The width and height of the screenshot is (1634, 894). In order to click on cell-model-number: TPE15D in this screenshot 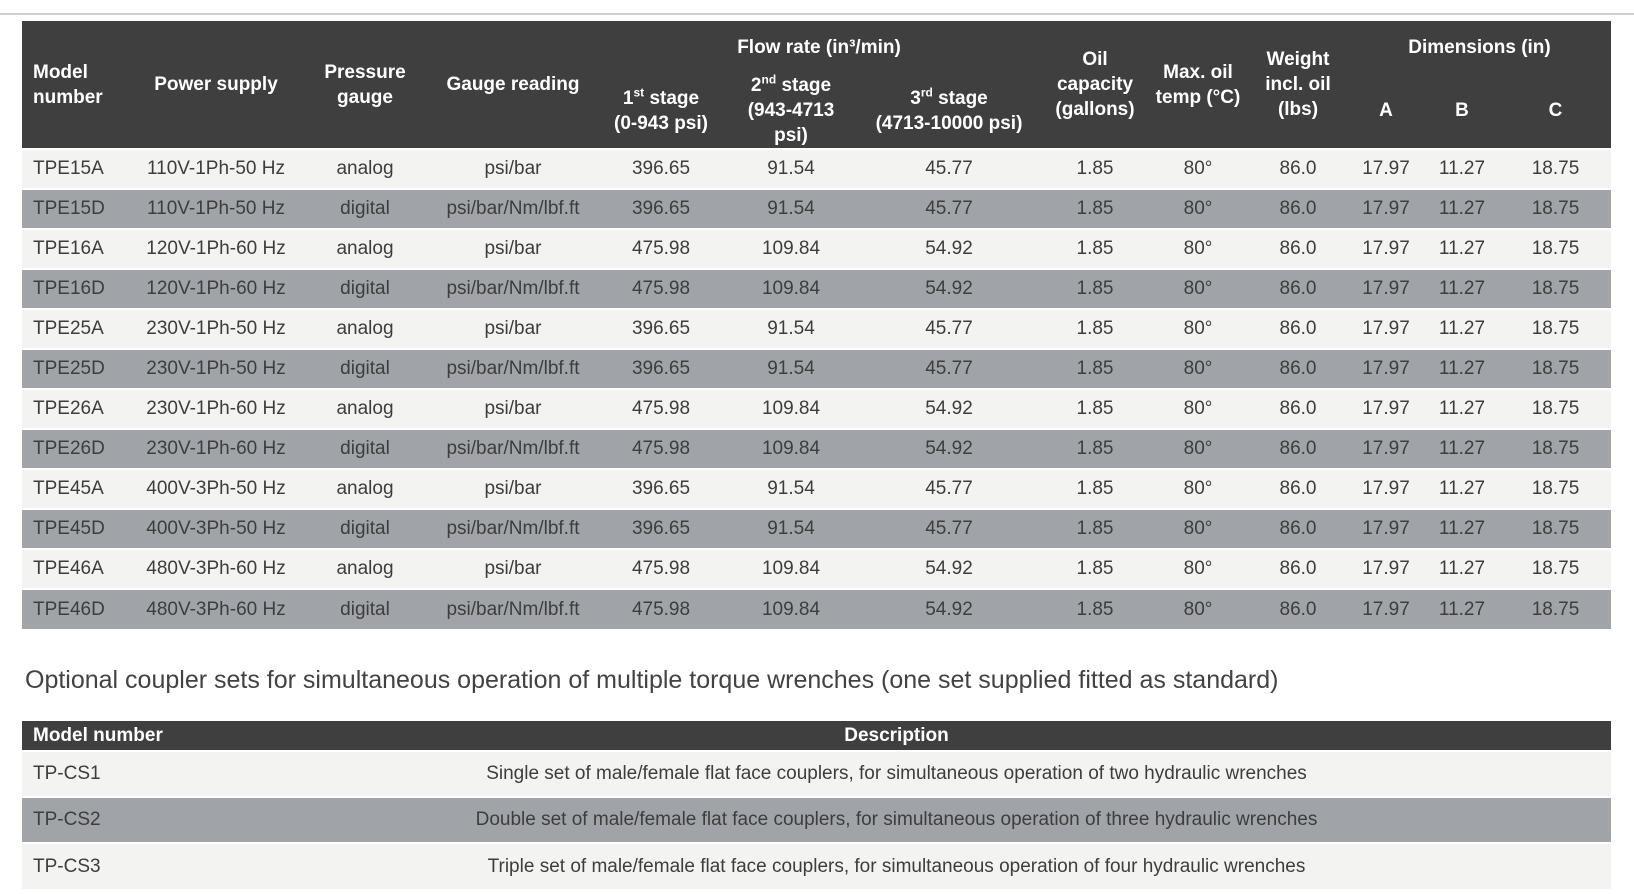, I will do `click(69, 208)`.